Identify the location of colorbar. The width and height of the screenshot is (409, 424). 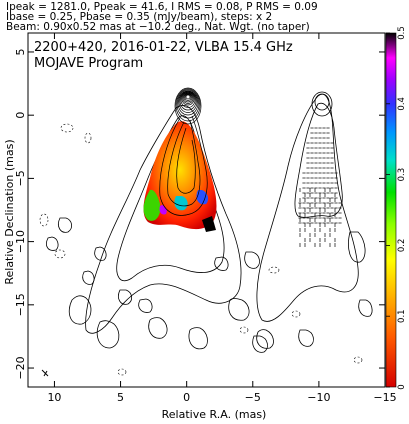
(391, 210).